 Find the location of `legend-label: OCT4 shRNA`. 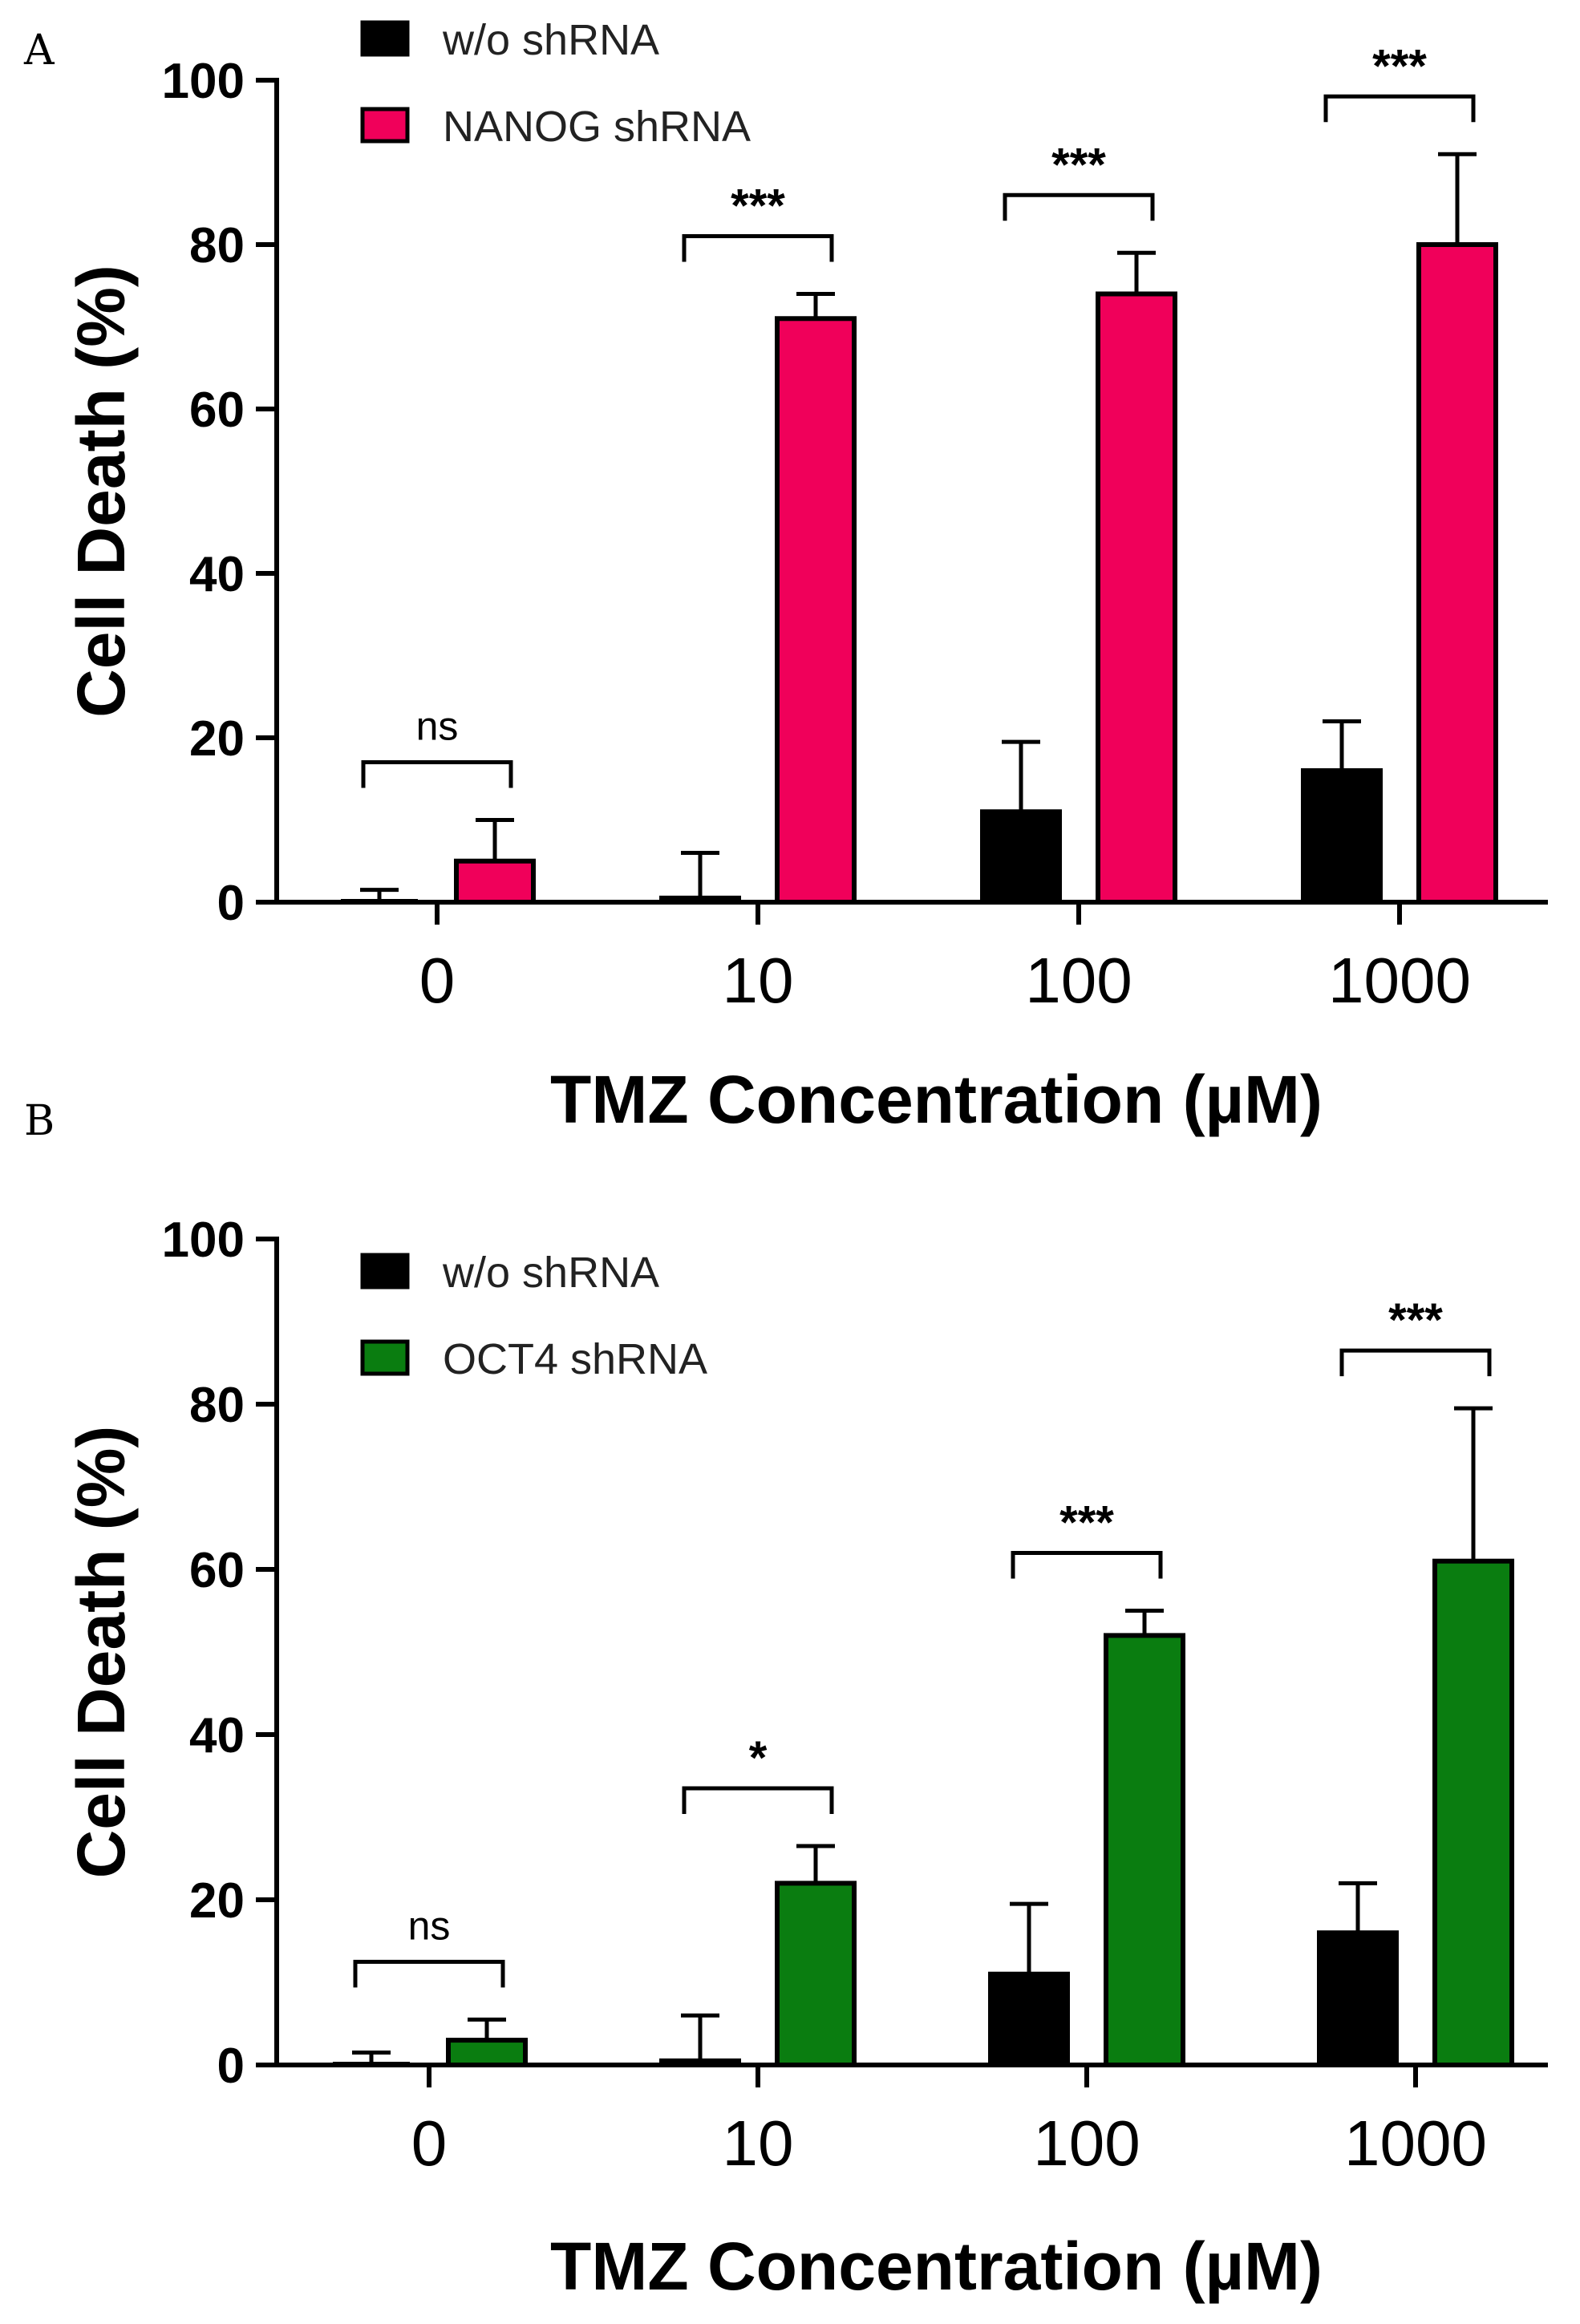

legend-label: OCT4 shRNA is located at coordinates (575, 1359).